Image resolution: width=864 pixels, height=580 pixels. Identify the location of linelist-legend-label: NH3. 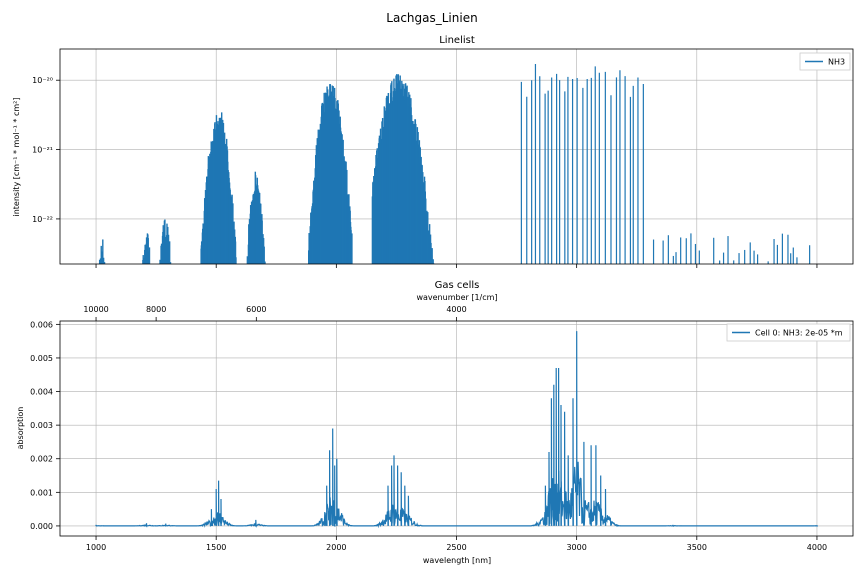
(836, 62).